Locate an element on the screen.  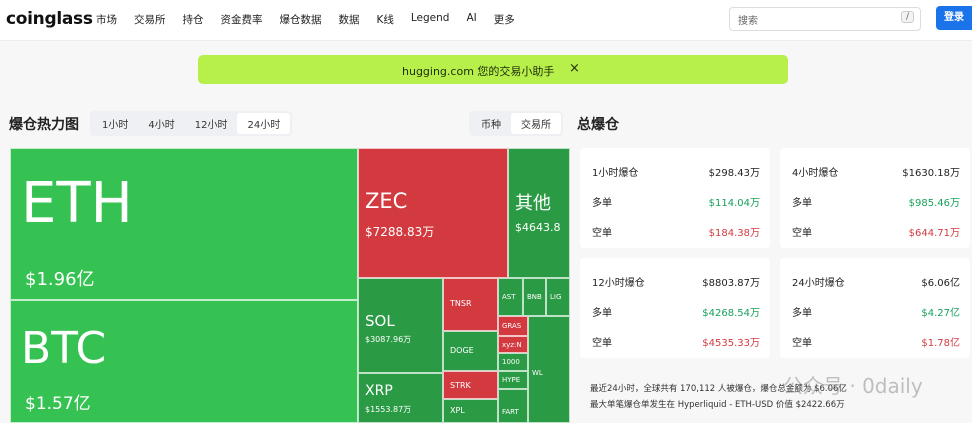
summary-card: 12小时爆仓 $8803.87万多单 $4268.54万空单 $4535.33万 is located at coordinates (675, 308).